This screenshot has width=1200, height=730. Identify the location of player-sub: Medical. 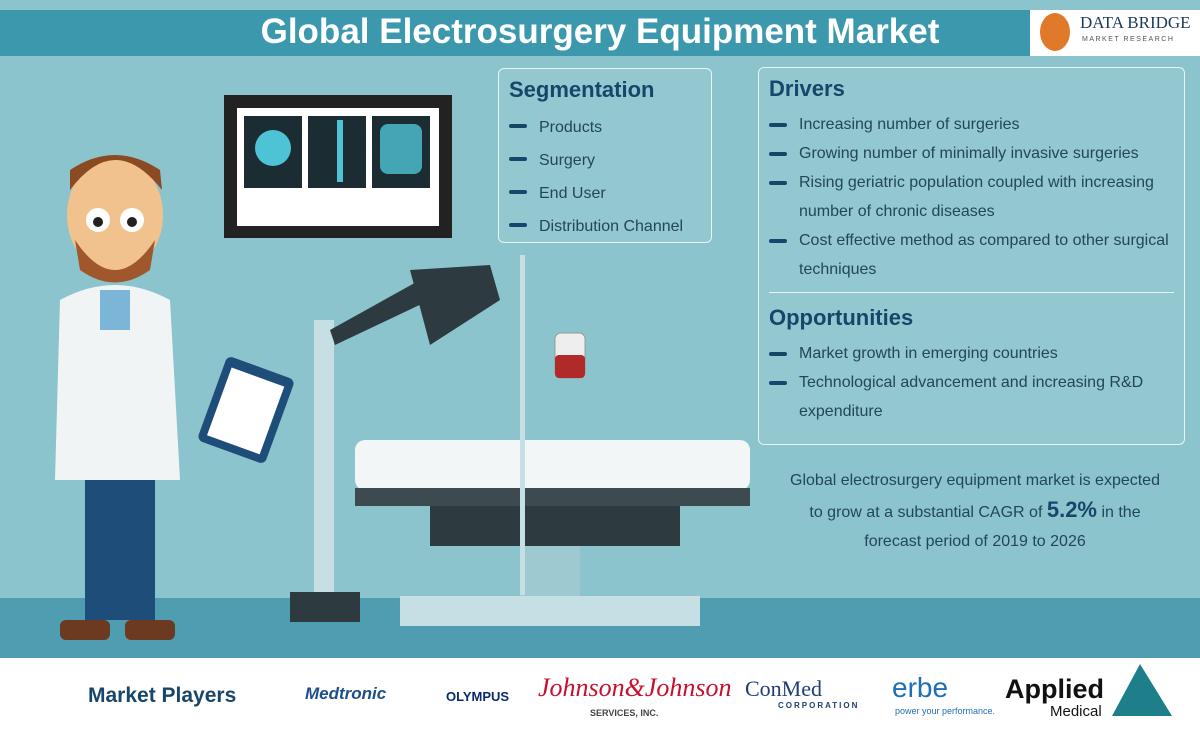
(1076, 711).